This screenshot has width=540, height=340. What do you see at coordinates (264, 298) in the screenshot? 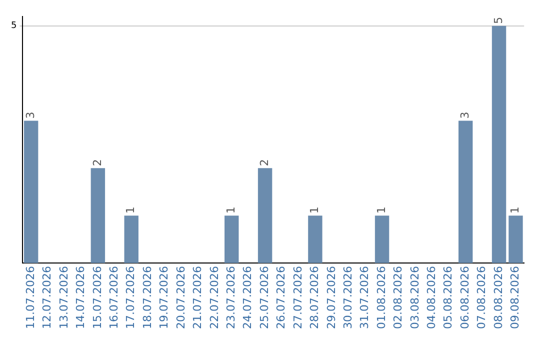
I see `x-tick-label: 25.07.2026` at bounding box center [264, 298].